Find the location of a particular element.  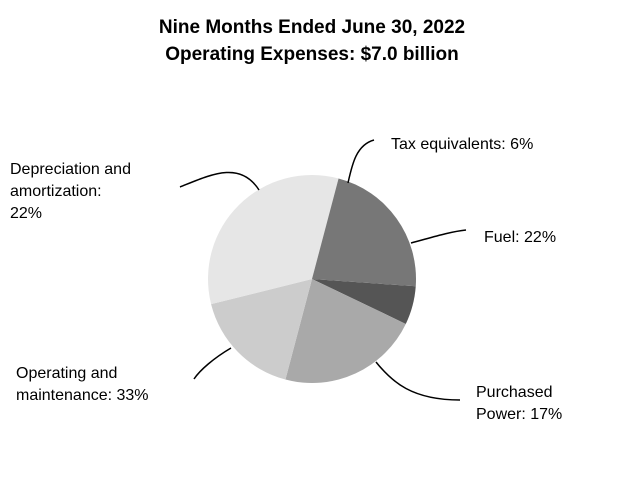

label-om-line-1: Operating and is located at coordinates (66, 373).